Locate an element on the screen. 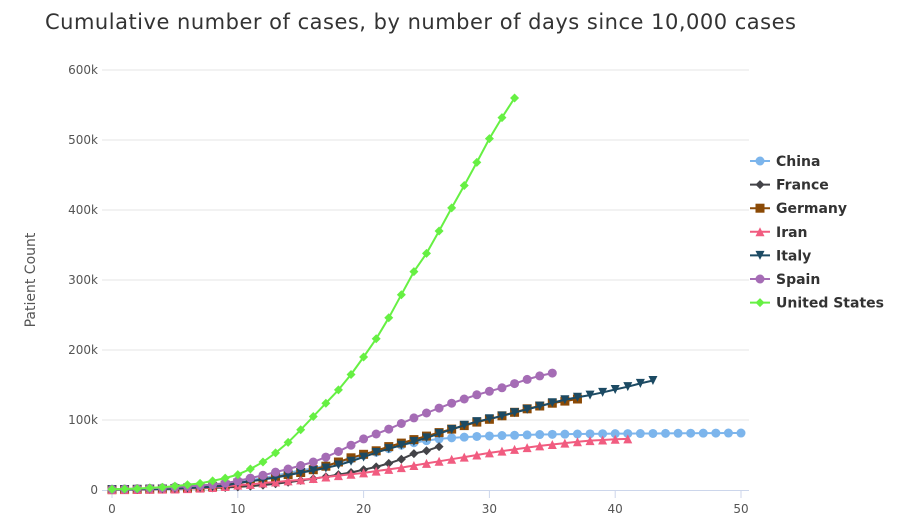 This screenshot has width=916, height=521. legend-item-iran: Iran is located at coordinates (779, 233).